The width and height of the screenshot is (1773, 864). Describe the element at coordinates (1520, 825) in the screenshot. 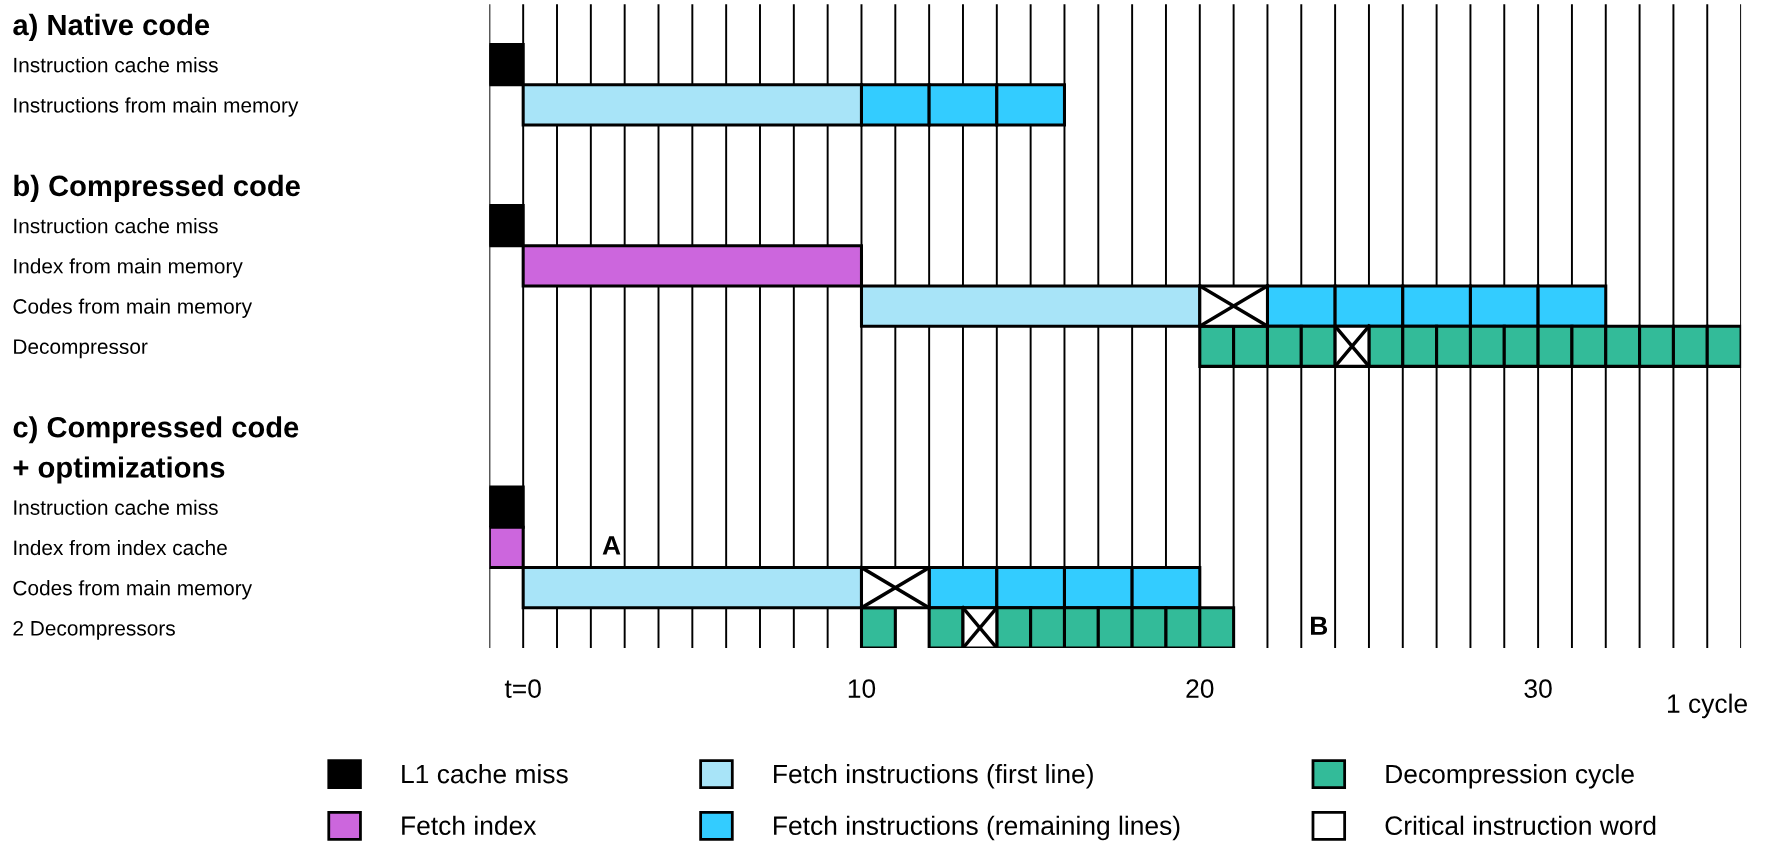

I see `legend-label: Critical instruction word` at that location.